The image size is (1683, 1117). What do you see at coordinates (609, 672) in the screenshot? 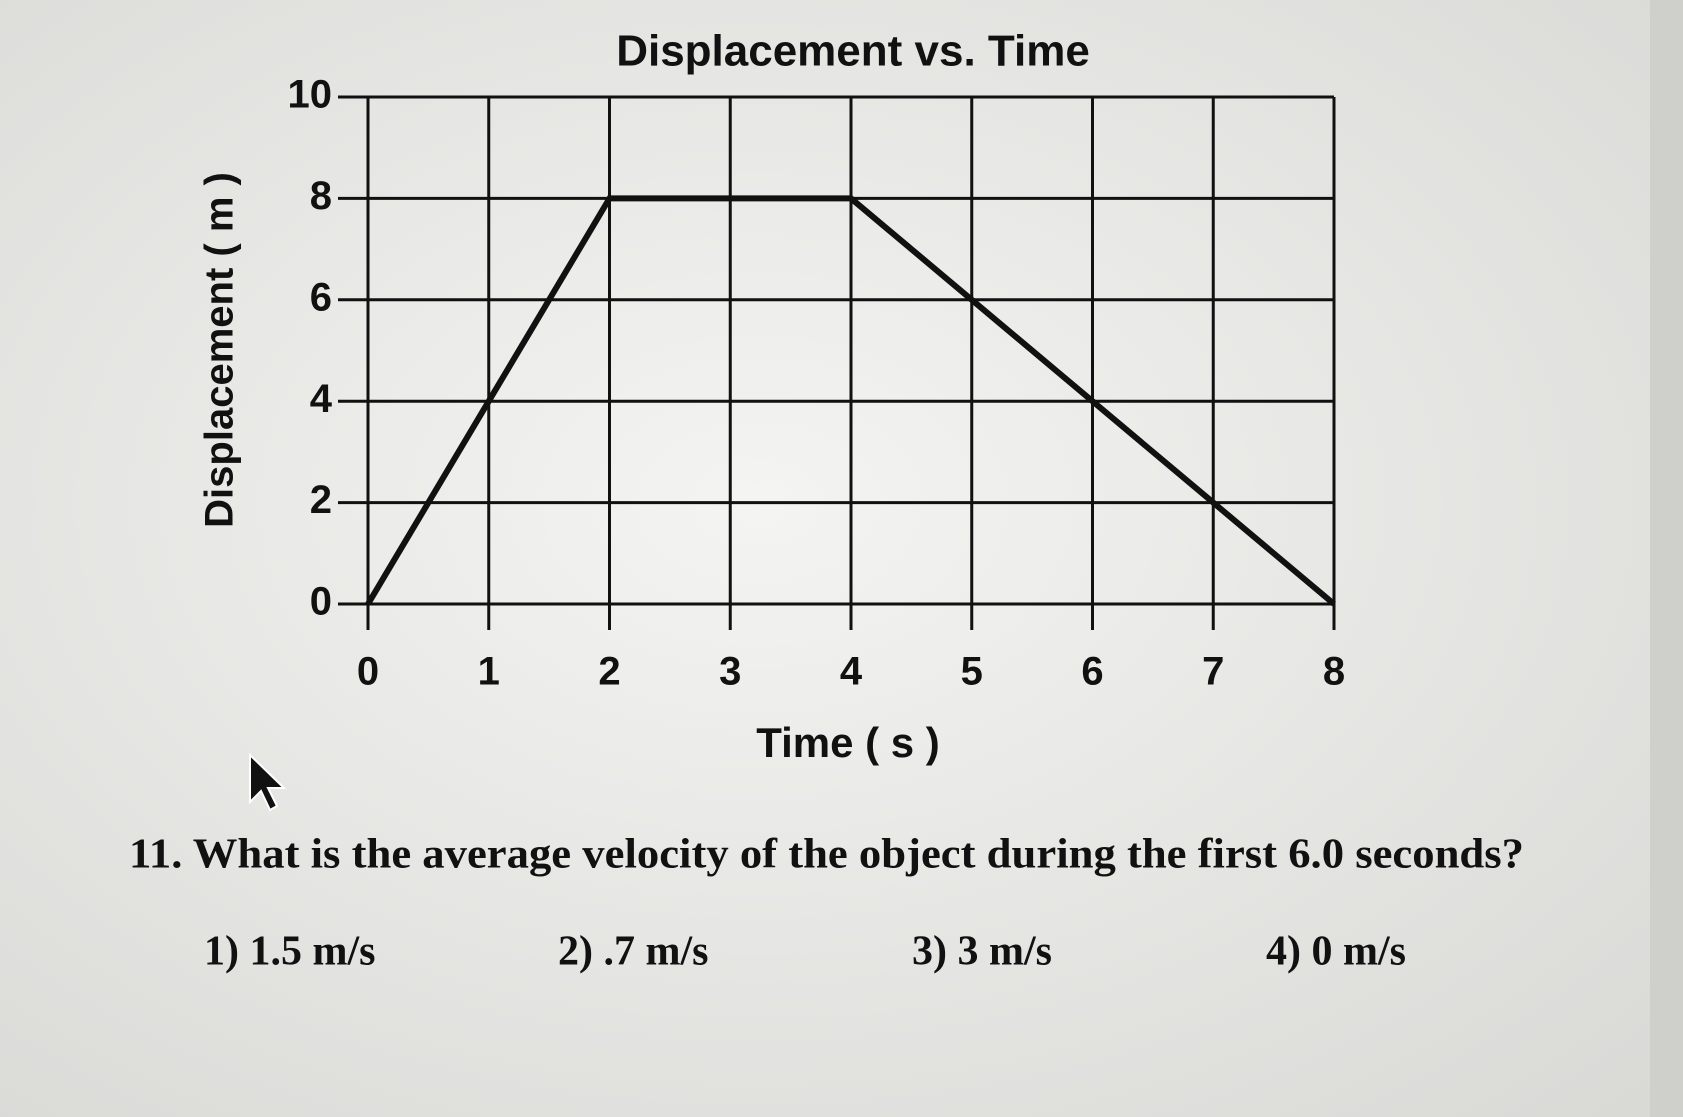
I see `x-tick-label: 2` at bounding box center [609, 672].